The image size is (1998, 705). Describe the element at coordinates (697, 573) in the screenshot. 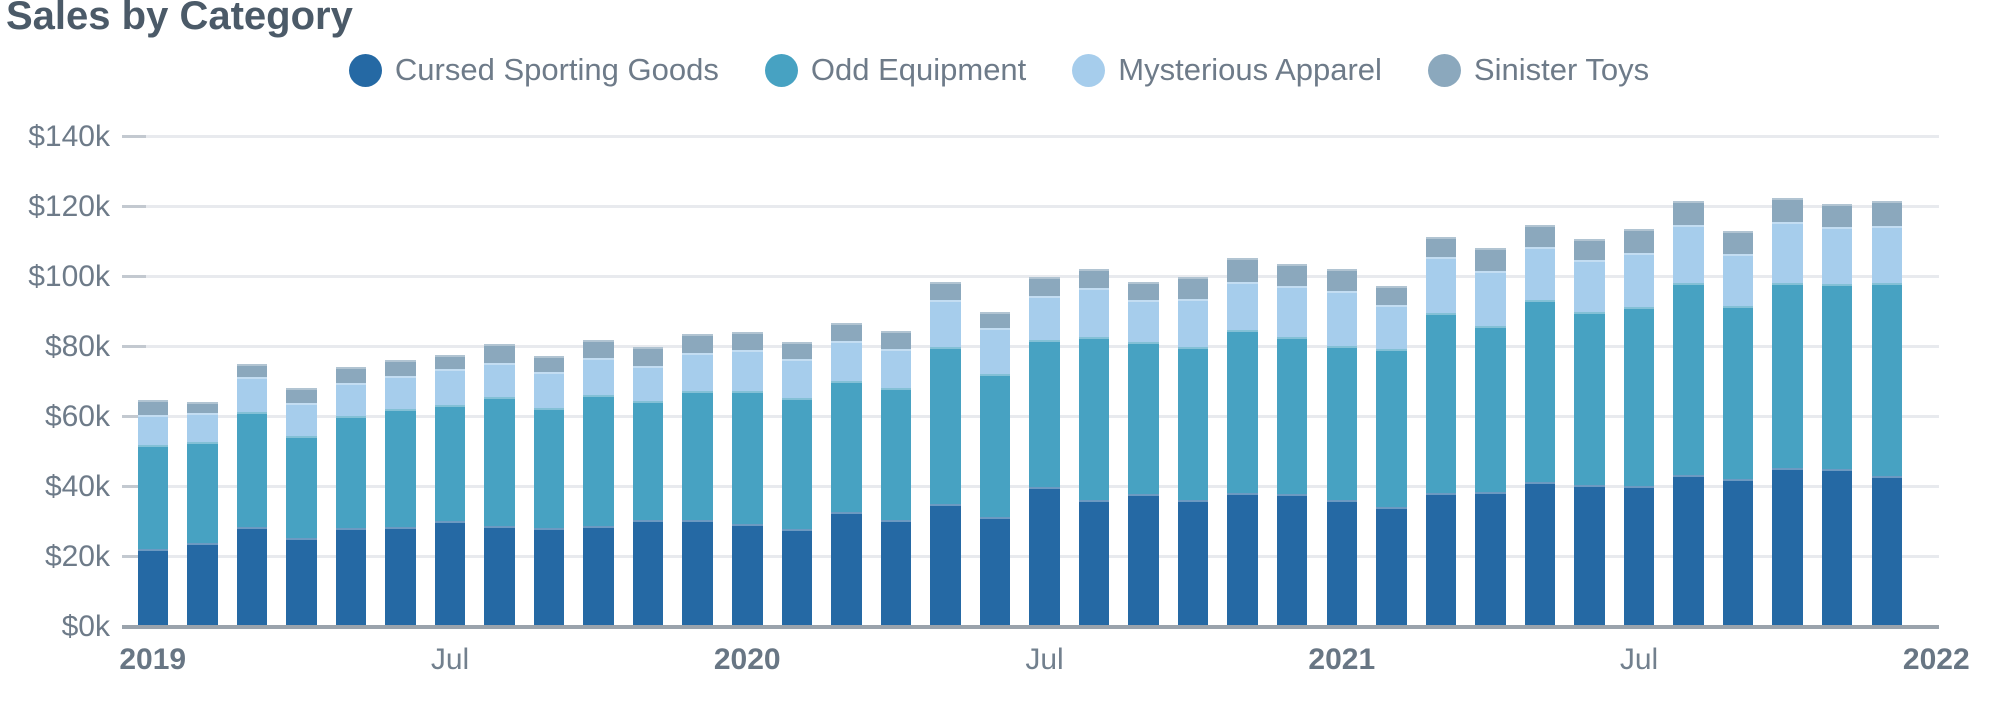

I see `bar-segment-cursed-sporting-goods-dec-2019` at that location.